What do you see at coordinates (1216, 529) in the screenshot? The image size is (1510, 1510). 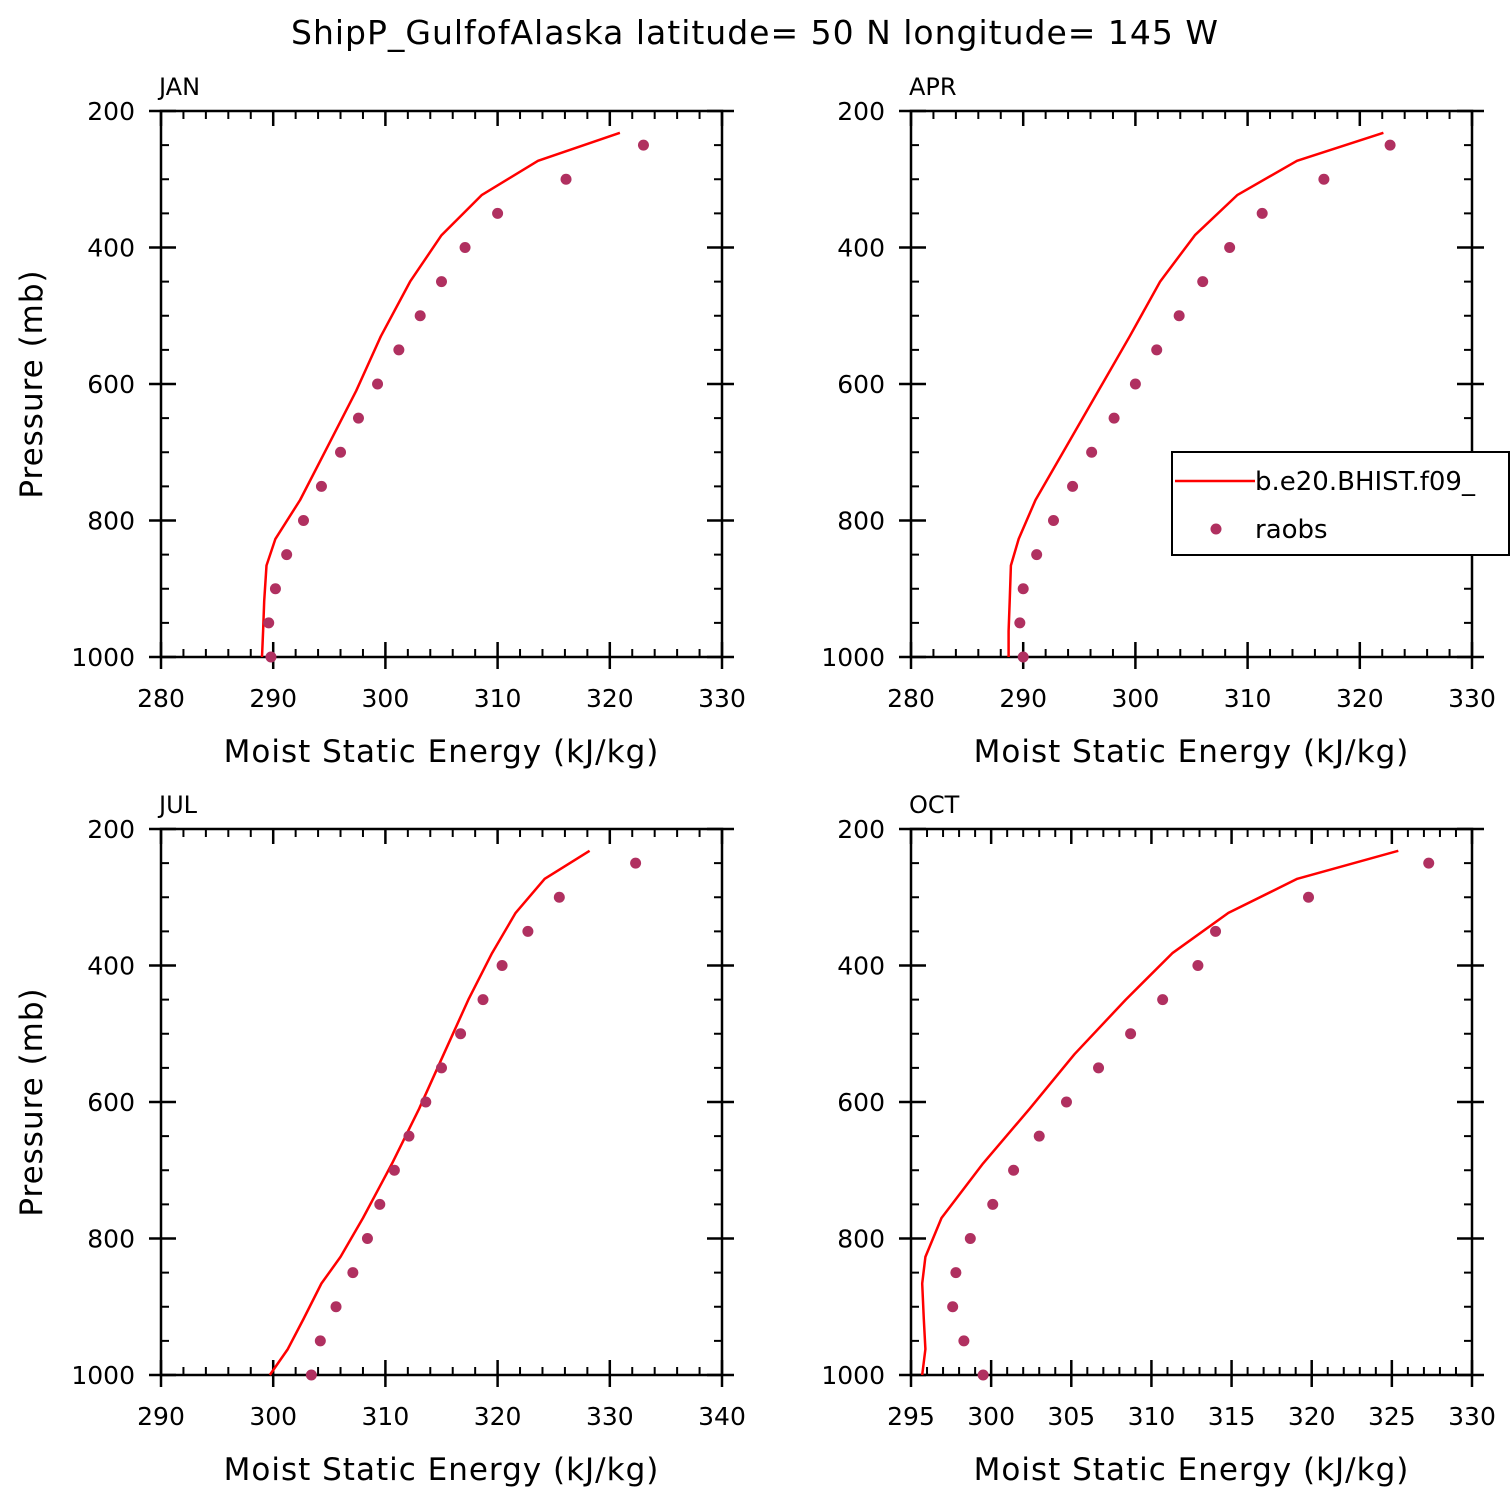 I see `legend-marker` at bounding box center [1216, 529].